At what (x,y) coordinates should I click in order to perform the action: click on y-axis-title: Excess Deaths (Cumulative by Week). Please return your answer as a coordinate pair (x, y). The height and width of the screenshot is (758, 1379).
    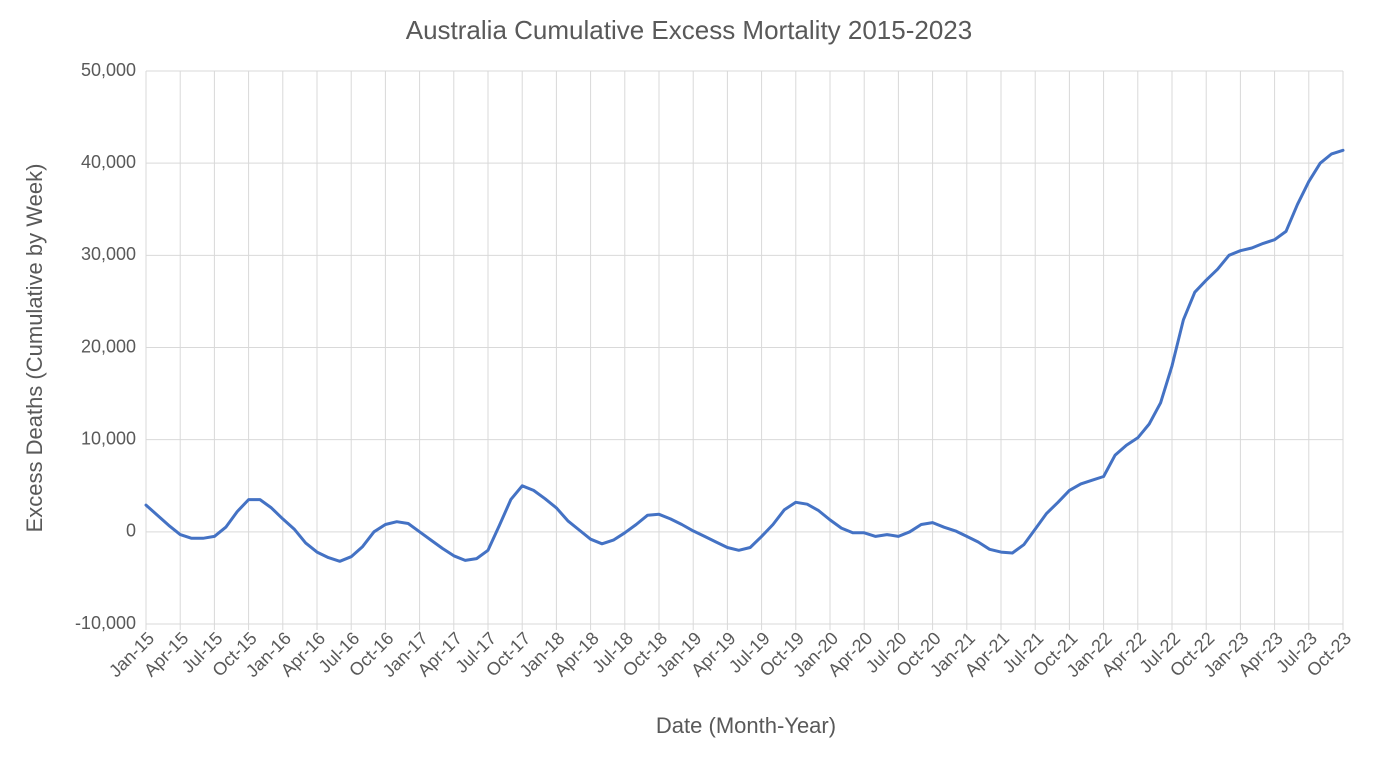
    Looking at the image, I should click on (34, 348).